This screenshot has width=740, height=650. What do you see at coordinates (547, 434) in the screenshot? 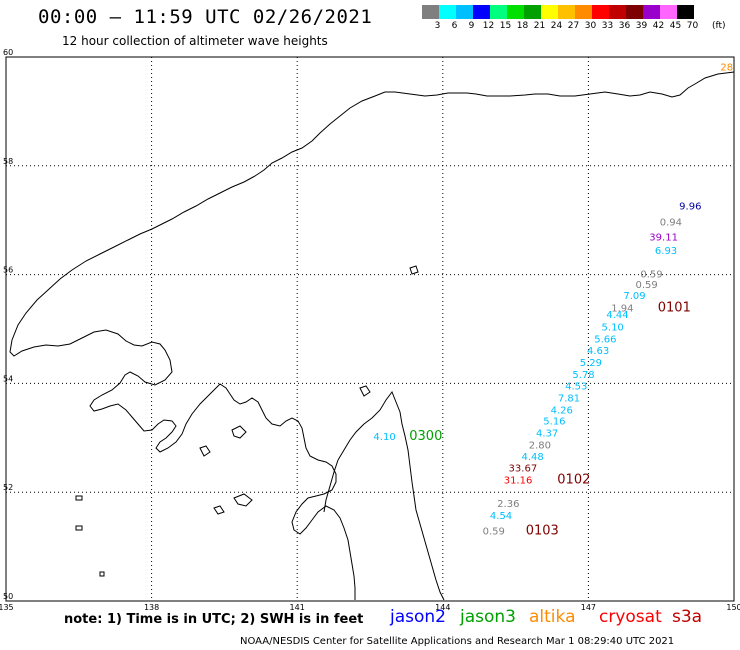
I see `wave-height-label: 4.37` at bounding box center [547, 434].